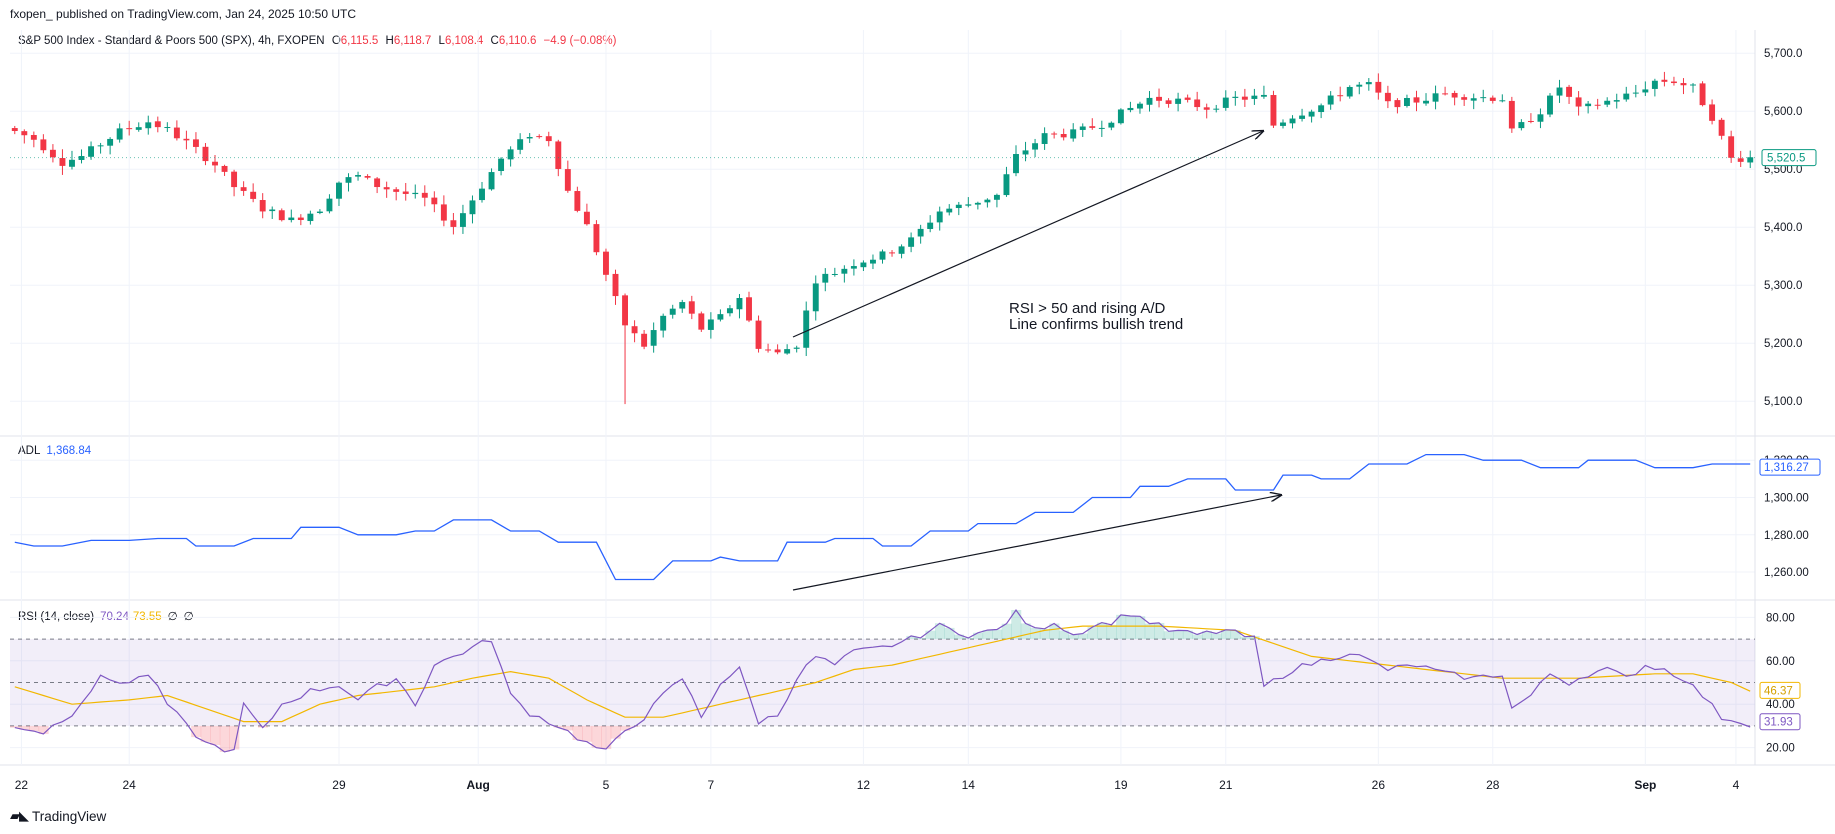 The image size is (1835, 834). What do you see at coordinates (58, 816) in the screenshot?
I see `brand: ▰◣ TradingView` at bounding box center [58, 816].